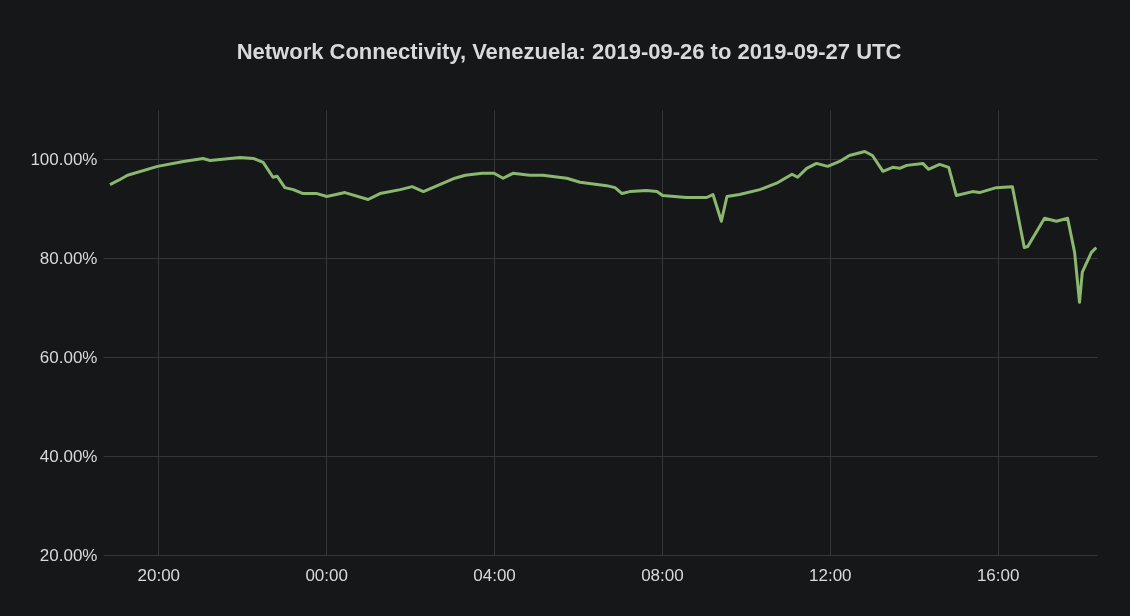 Image resolution: width=1130 pixels, height=616 pixels. What do you see at coordinates (662, 575) in the screenshot?
I see `x-tick-label: 08:00` at bounding box center [662, 575].